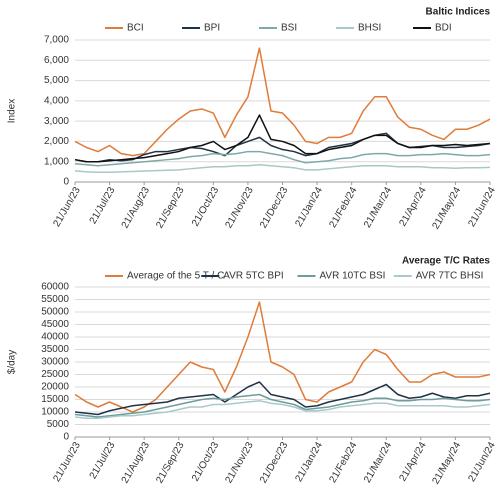 The width and height of the screenshot is (500, 490). What do you see at coordinates (253, 276) in the screenshot?
I see `legend-label: AVR 5TC BPI` at bounding box center [253, 276].